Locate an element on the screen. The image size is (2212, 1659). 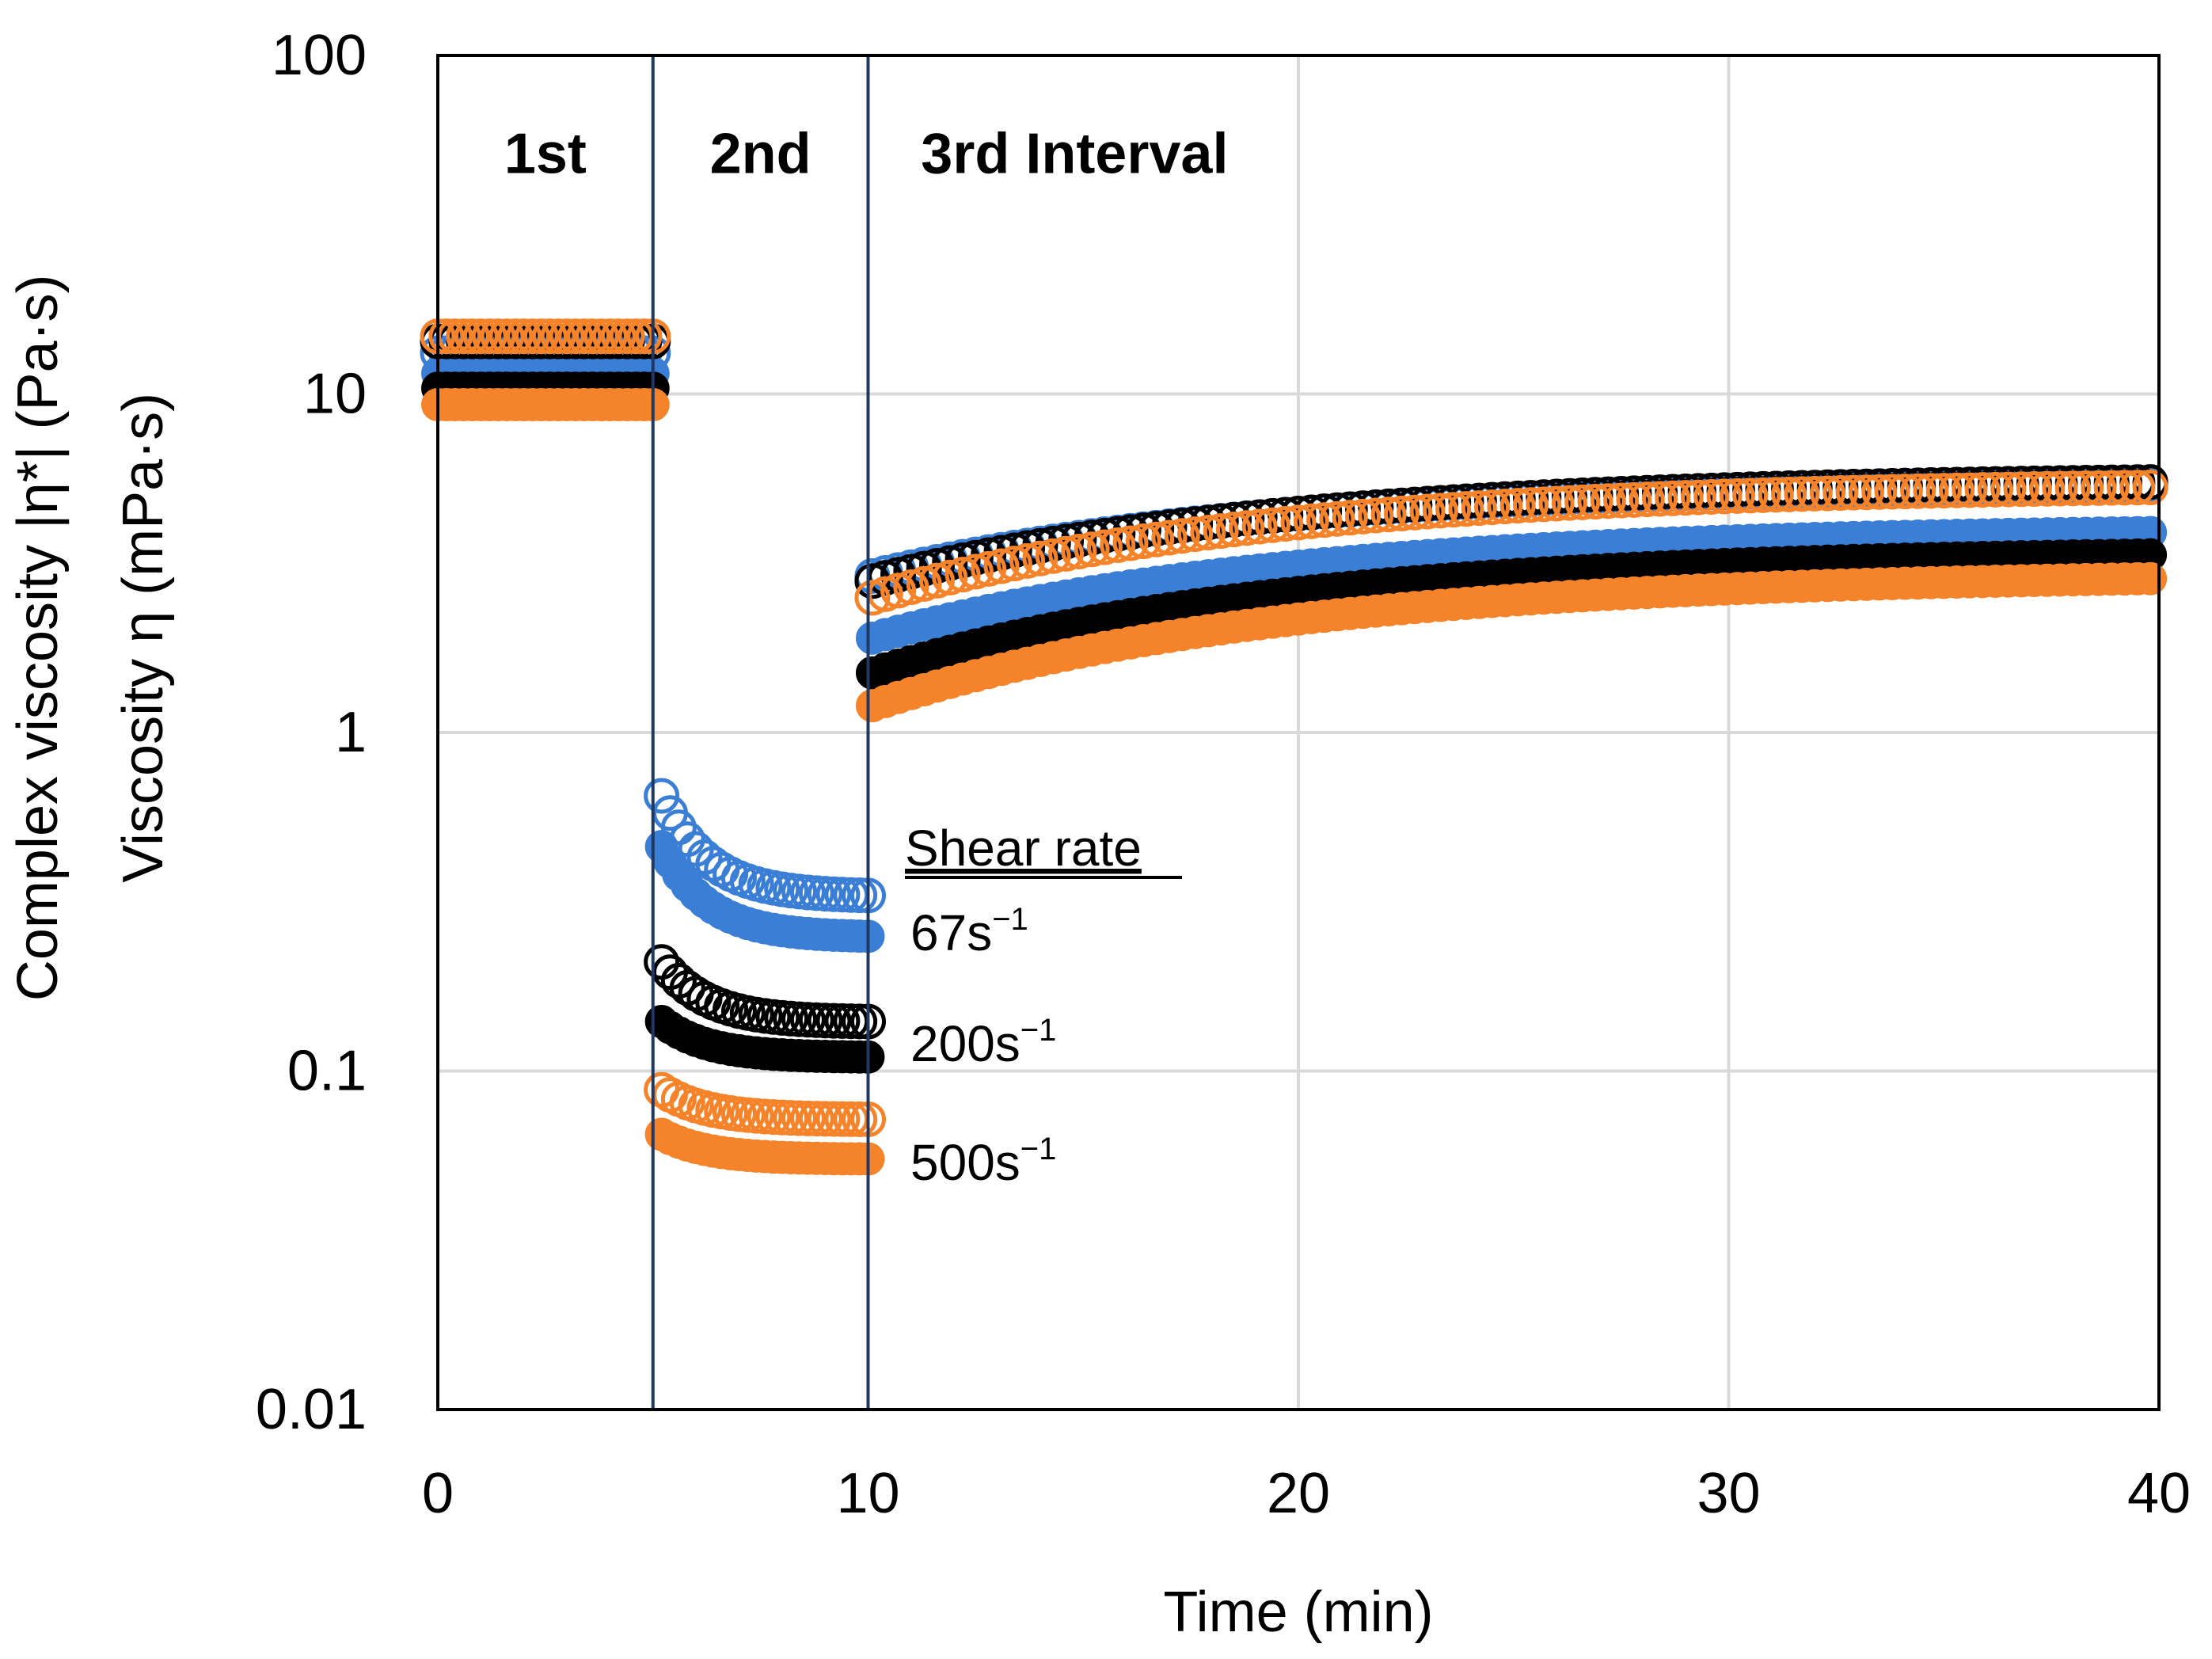
y-tick-label: 100 is located at coordinates (319, 55).